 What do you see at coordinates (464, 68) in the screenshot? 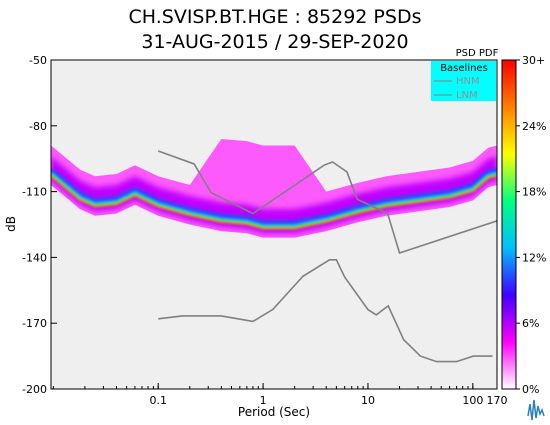
I see `legend-title: Baselines` at bounding box center [464, 68].